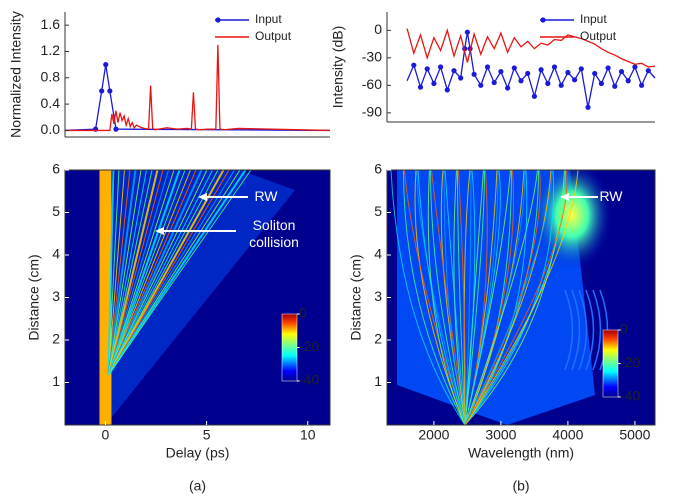  Describe the element at coordinates (372, 57) in the screenshot. I see `y-tick-label: -30` at that location.